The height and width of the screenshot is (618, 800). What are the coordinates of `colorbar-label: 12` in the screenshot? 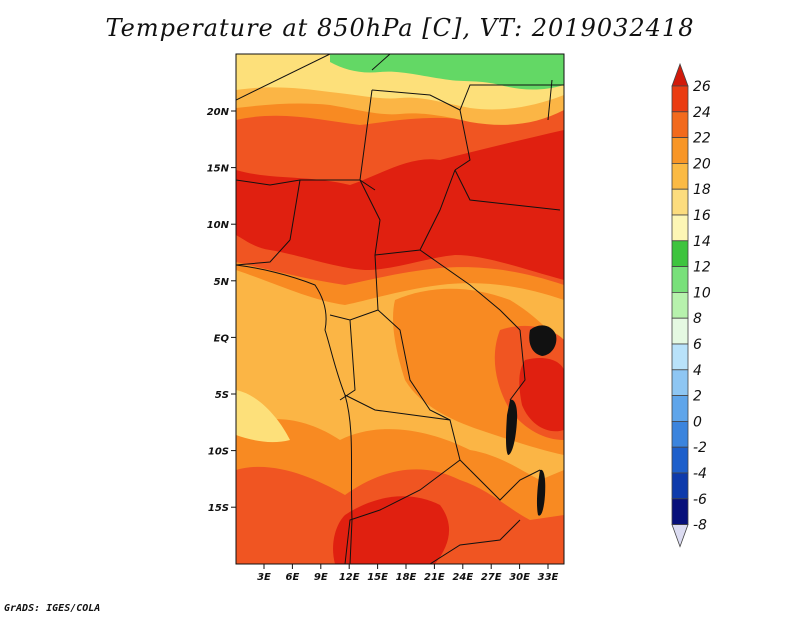 It's located at (702, 268).